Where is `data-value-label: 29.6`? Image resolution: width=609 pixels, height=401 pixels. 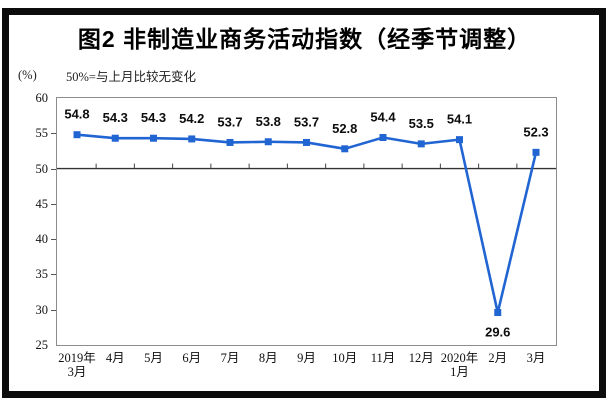 data-value-label: 29.6 is located at coordinates (497, 332).